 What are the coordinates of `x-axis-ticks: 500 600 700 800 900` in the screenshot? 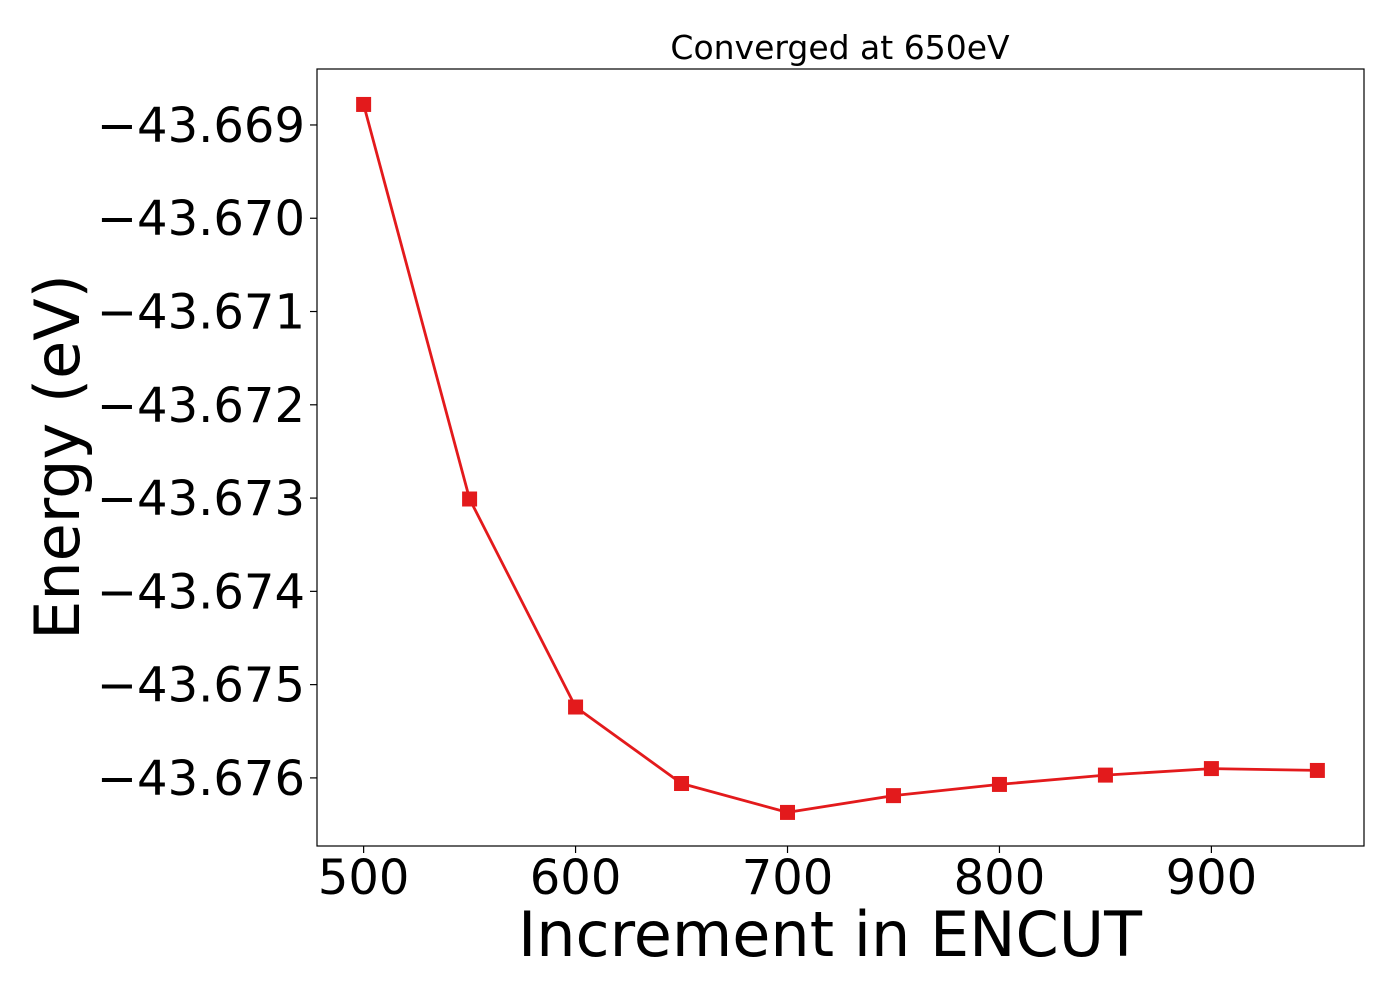 It's located at (787, 876).